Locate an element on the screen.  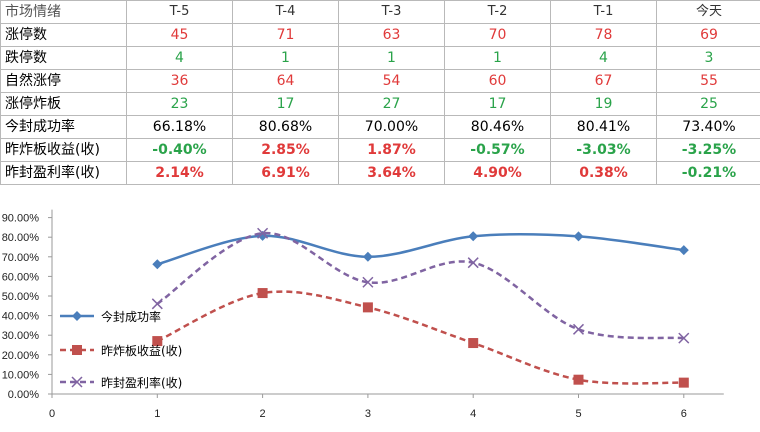
x-tick-label: 2 is located at coordinates (263, 414).